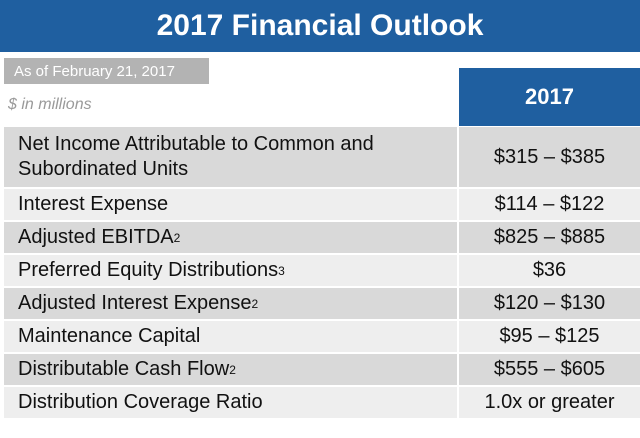 This screenshot has height=438, width=640. I want to click on row-label: Maintenance Capital, so click(230, 336).